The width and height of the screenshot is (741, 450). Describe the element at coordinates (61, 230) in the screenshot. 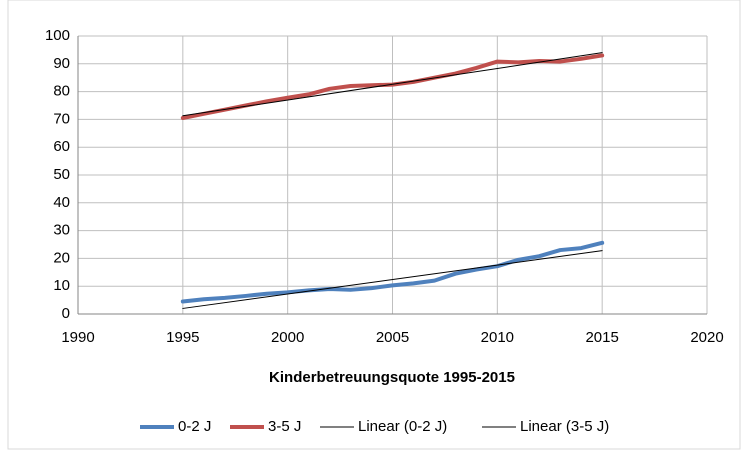

I see `y-tick-label: 30` at that location.